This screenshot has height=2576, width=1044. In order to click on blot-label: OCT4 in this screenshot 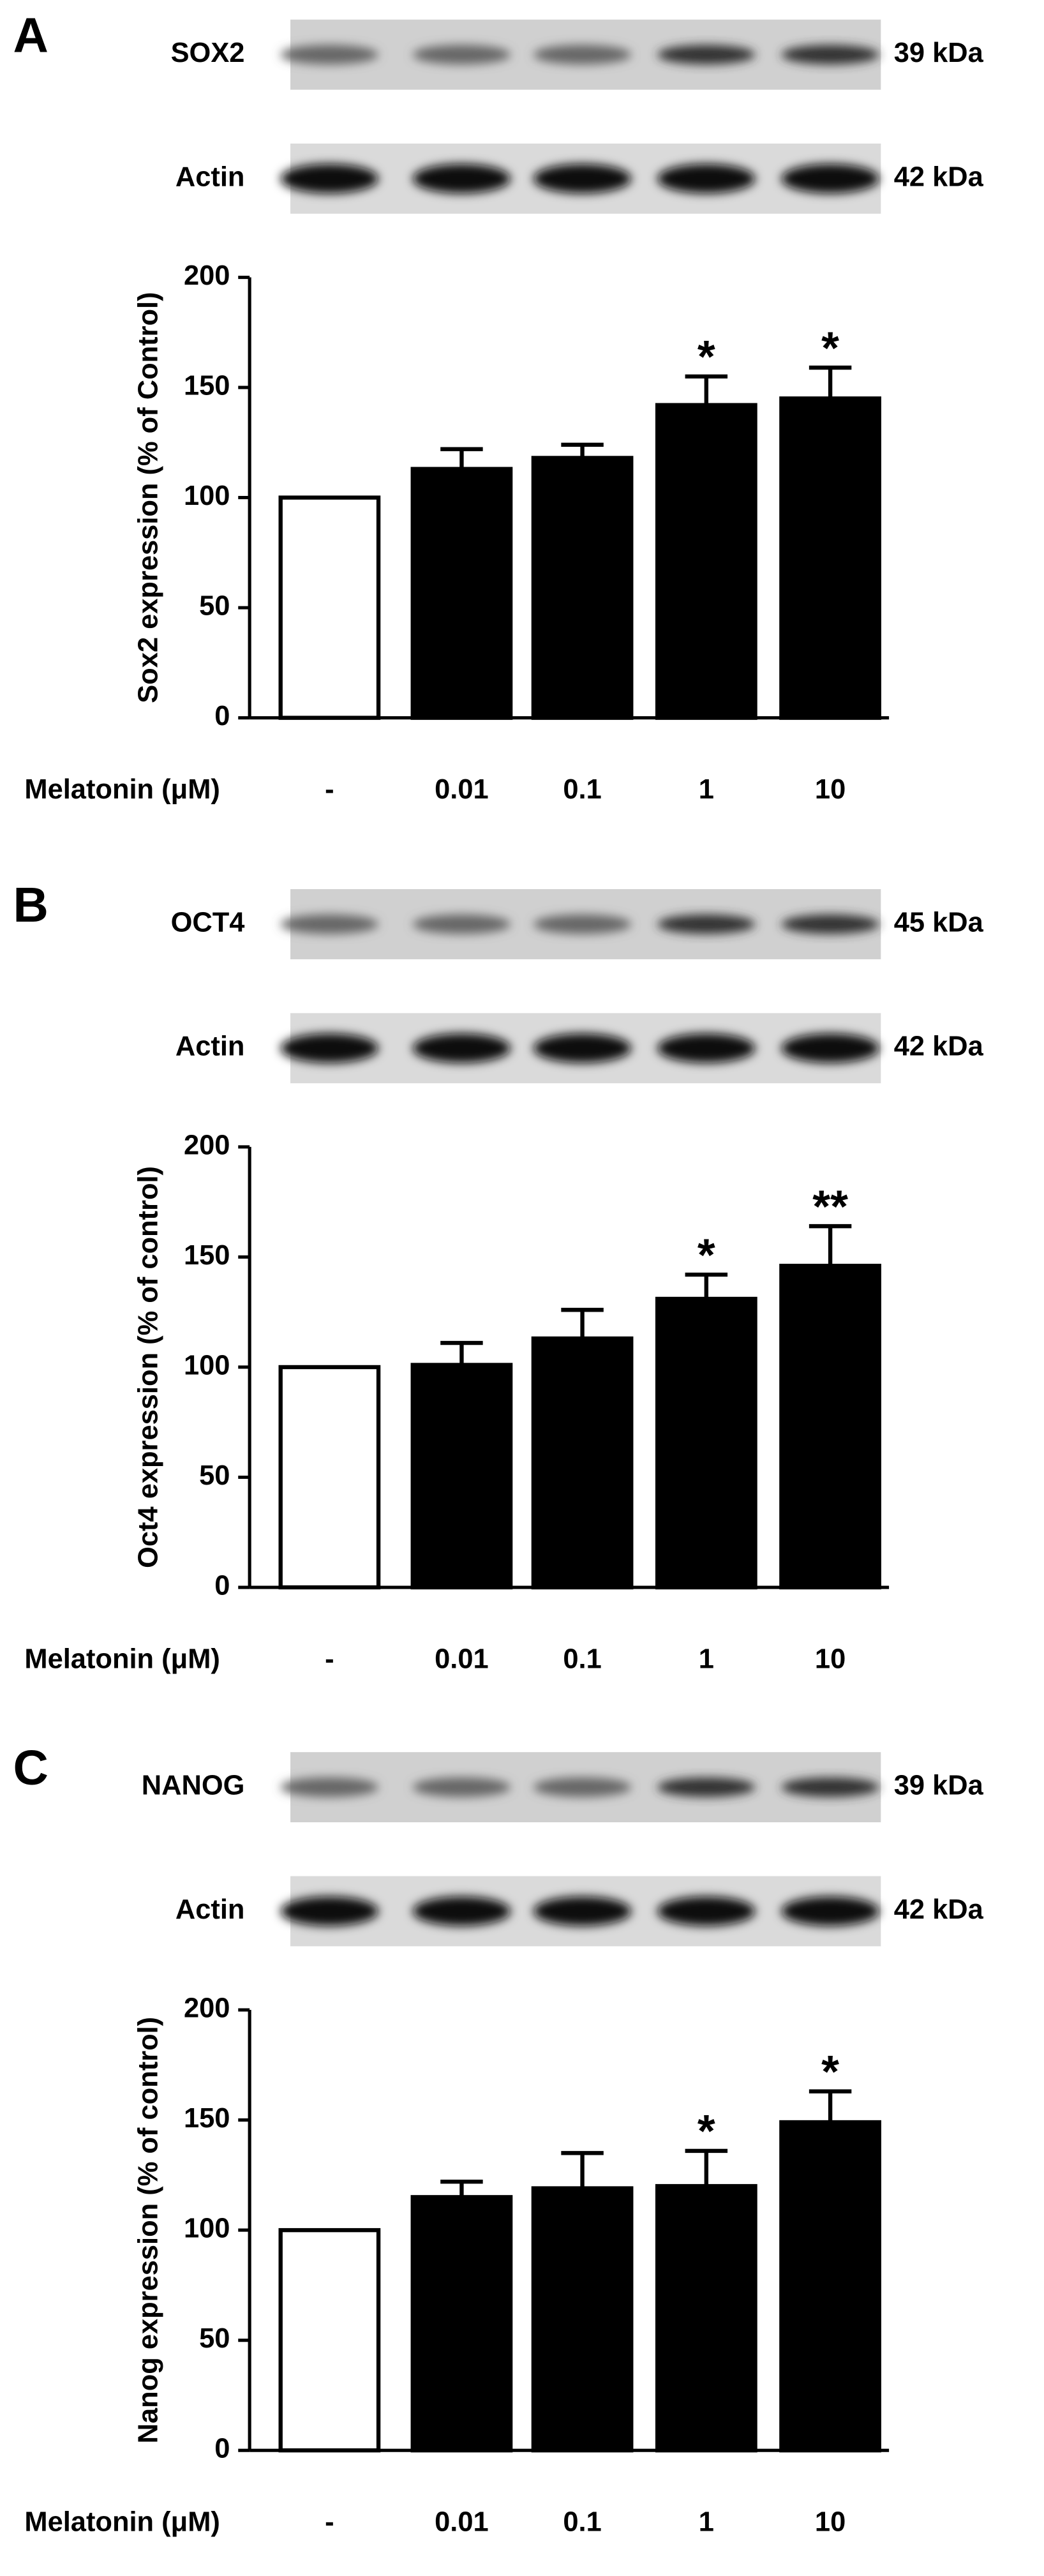, I will do `click(208, 922)`.